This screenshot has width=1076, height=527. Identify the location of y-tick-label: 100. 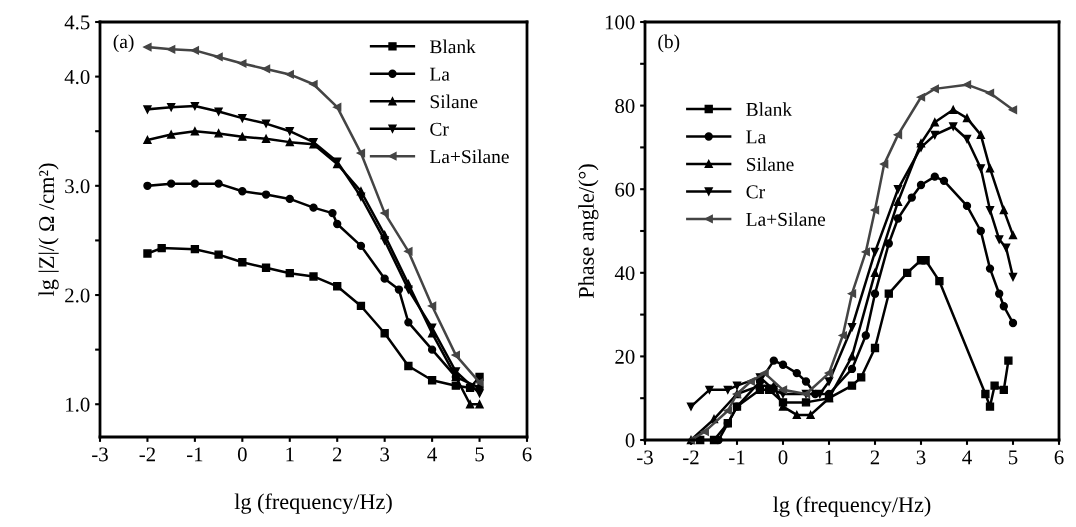
(620, 22).